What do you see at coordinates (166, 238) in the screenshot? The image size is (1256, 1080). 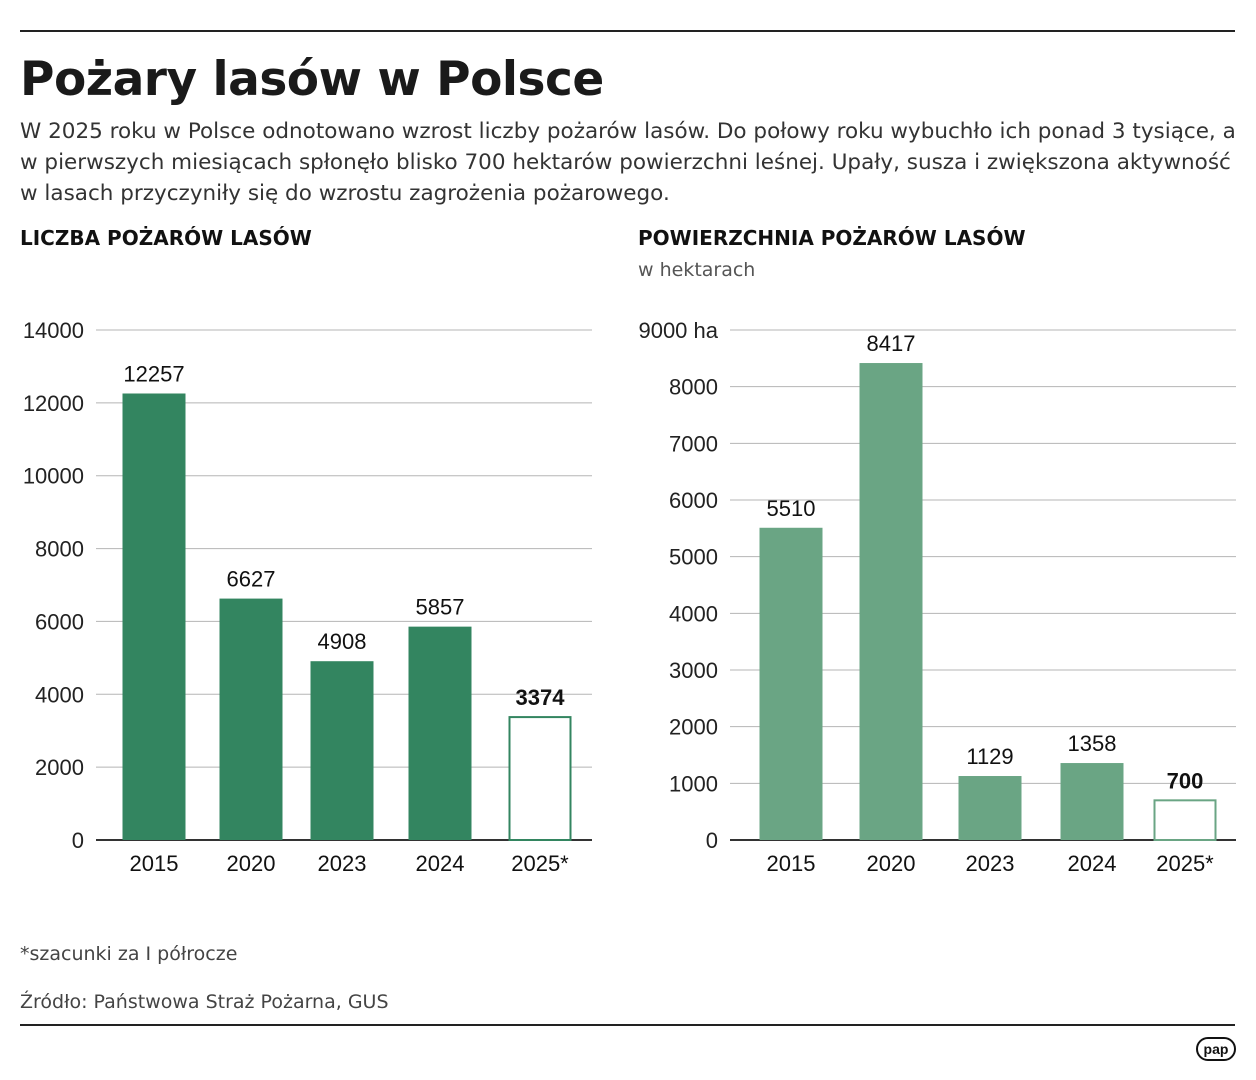 I see `left-chart-title: LICZBA POŻARÓW LASÓW` at bounding box center [166, 238].